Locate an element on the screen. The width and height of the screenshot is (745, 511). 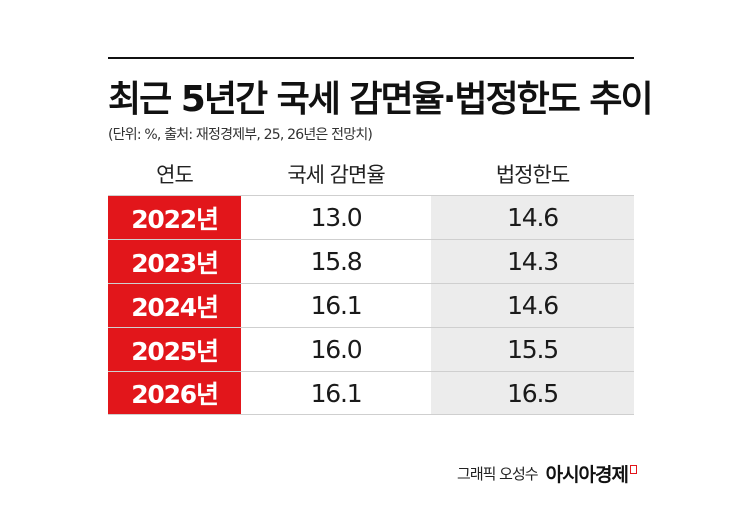
reduction-rate-cell: 15.8 is located at coordinates (336, 261).